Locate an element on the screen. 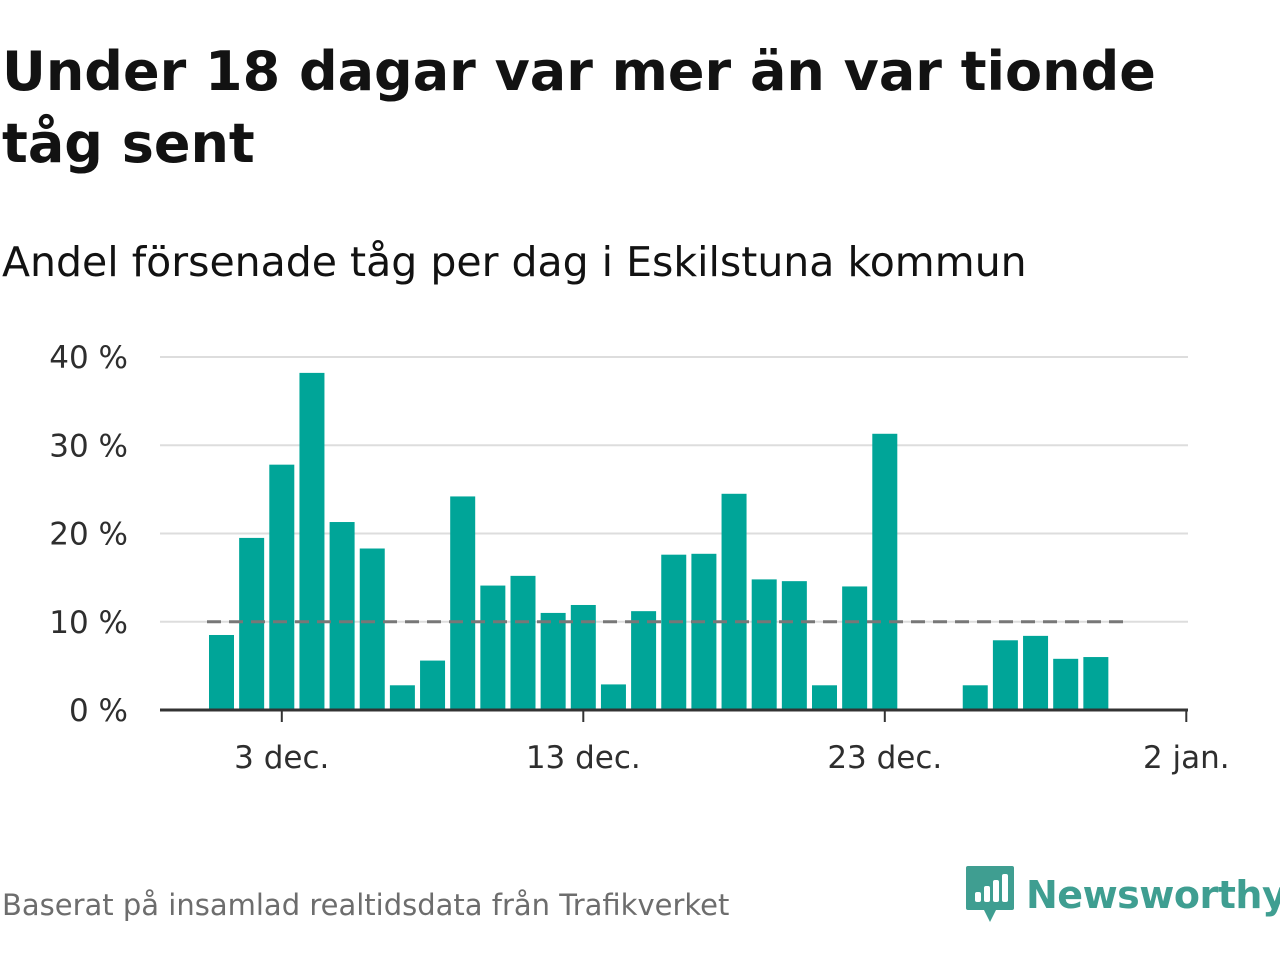  y-tick-label: 0 % is located at coordinates (98, 711).